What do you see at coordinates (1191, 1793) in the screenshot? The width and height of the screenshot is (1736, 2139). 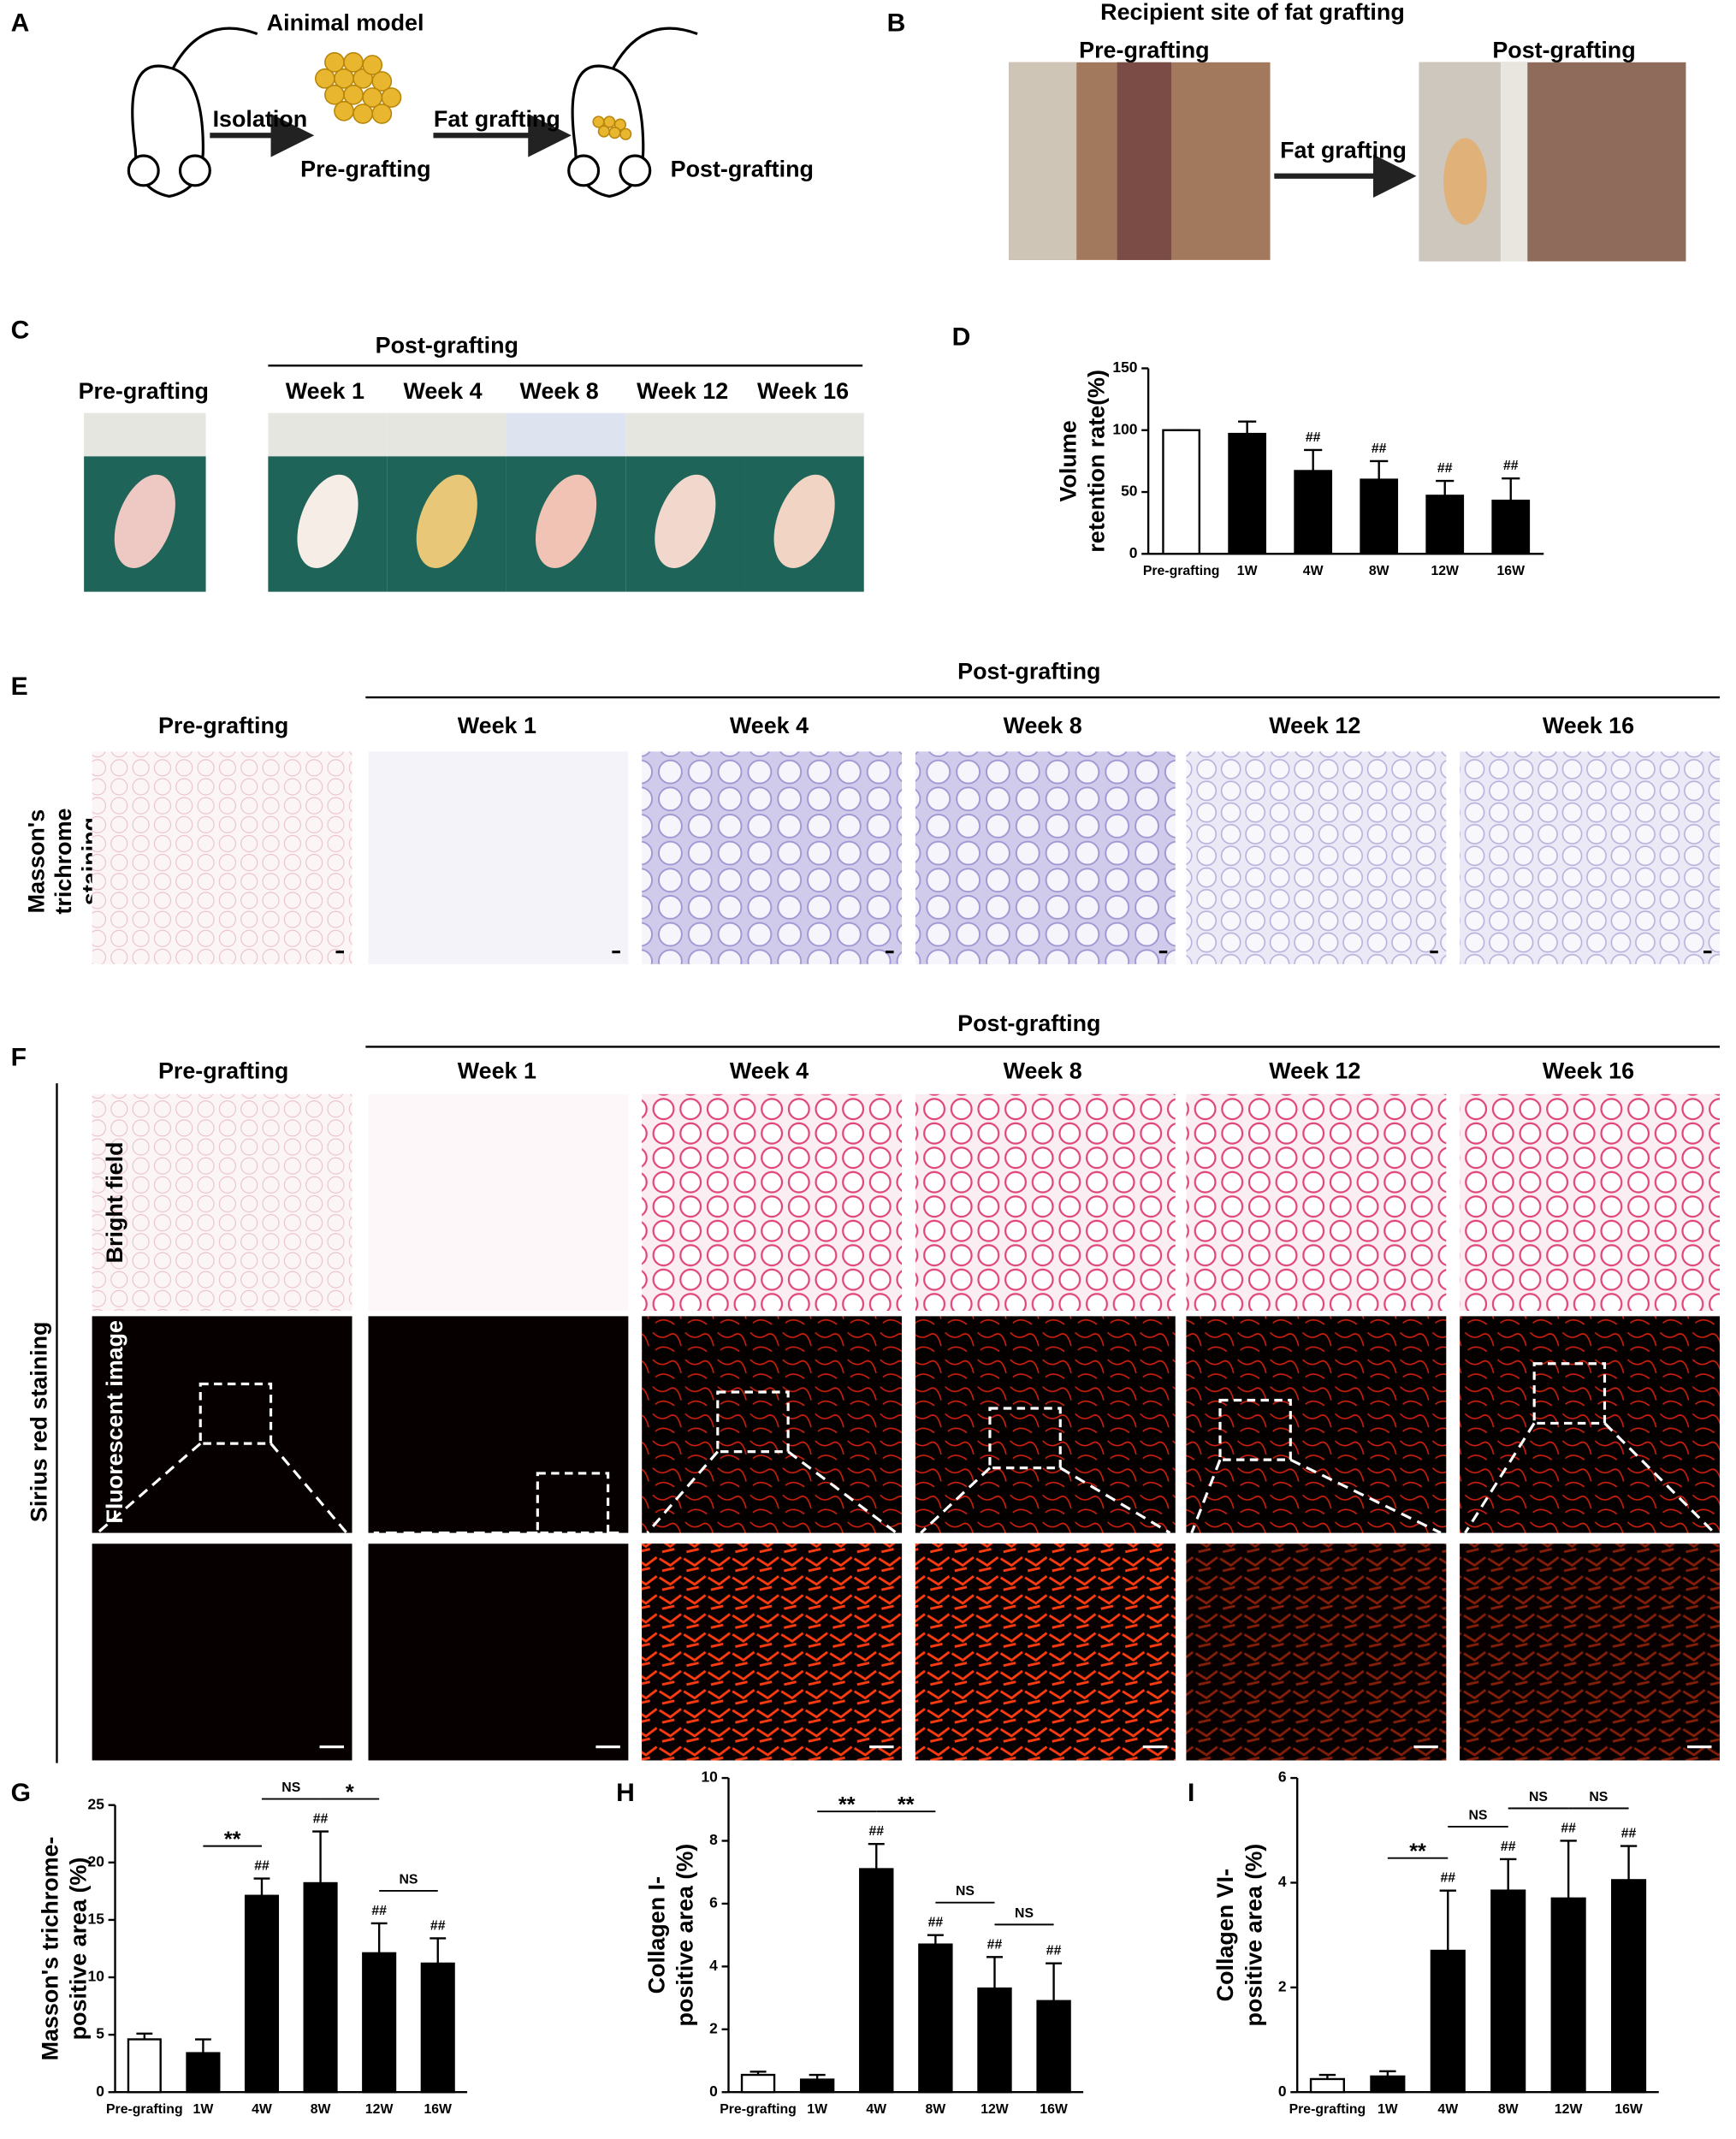 I see `panel-letter: I` at bounding box center [1191, 1793].